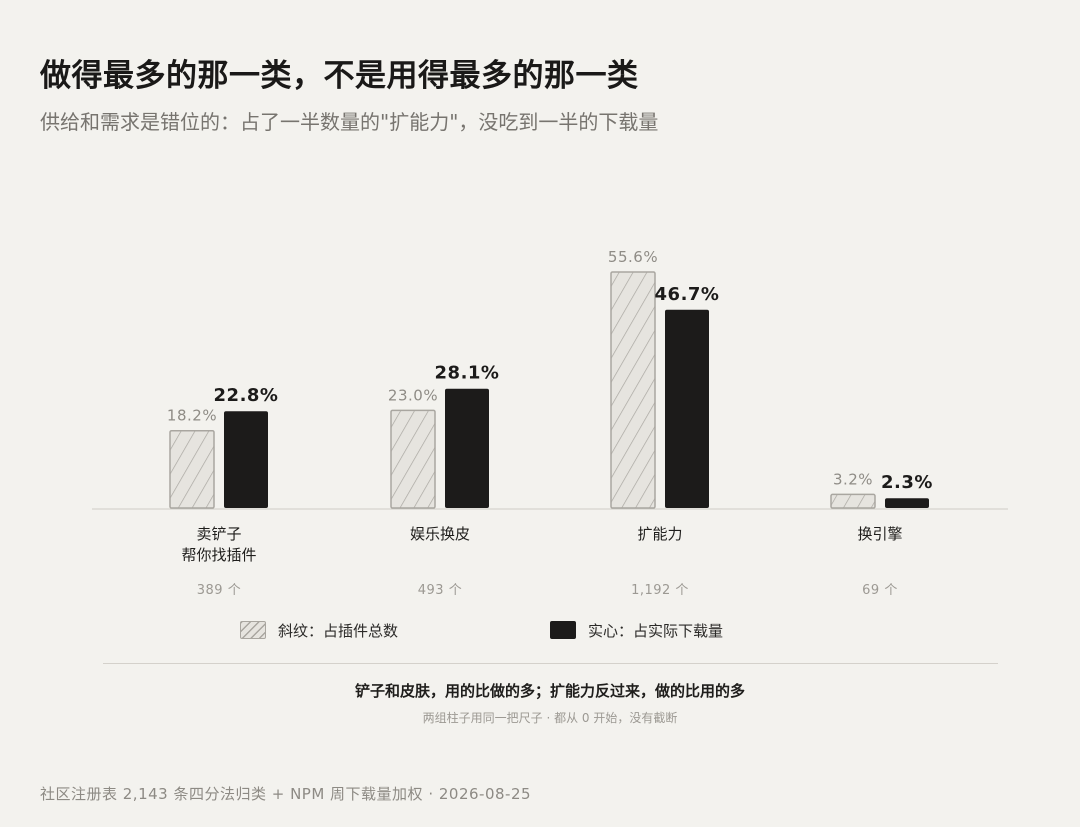 Image resolution: width=1080 pixels, height=827 pixels. Describe the element at coordinates (218, 555) in the screenshot. I see `category-label: 帮你找插件` at that location.